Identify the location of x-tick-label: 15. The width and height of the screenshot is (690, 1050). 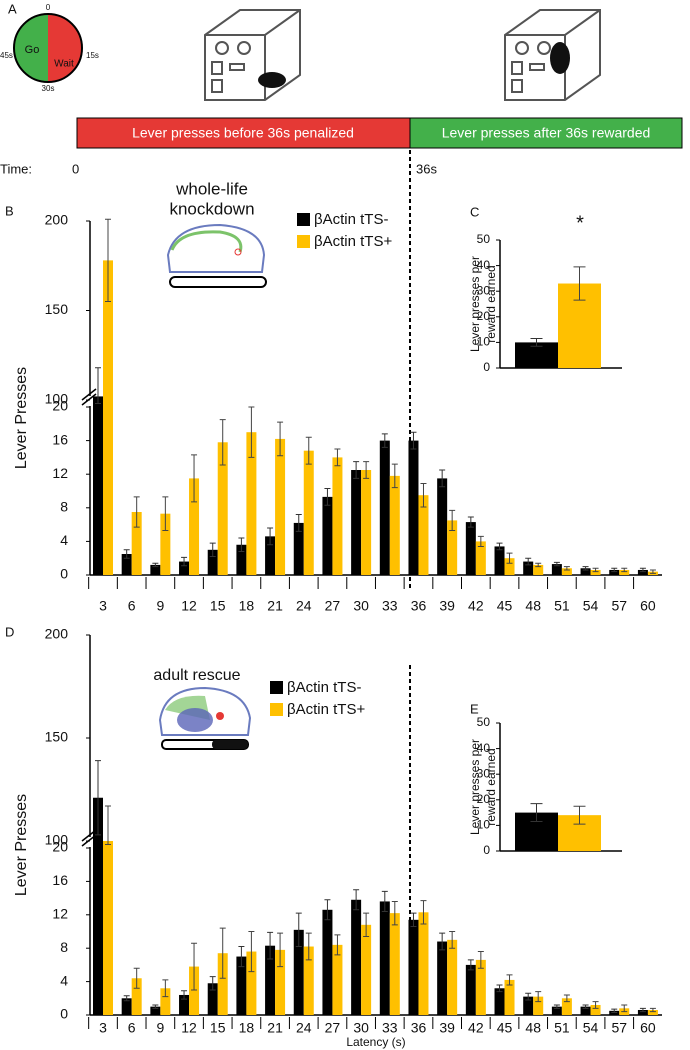
(218, 1028).